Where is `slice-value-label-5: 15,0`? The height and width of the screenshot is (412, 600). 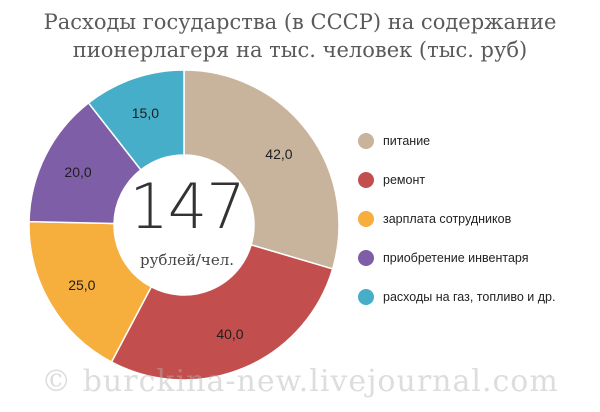 slice-value-label-5: 15,0 is located at coordinates (145, 113).